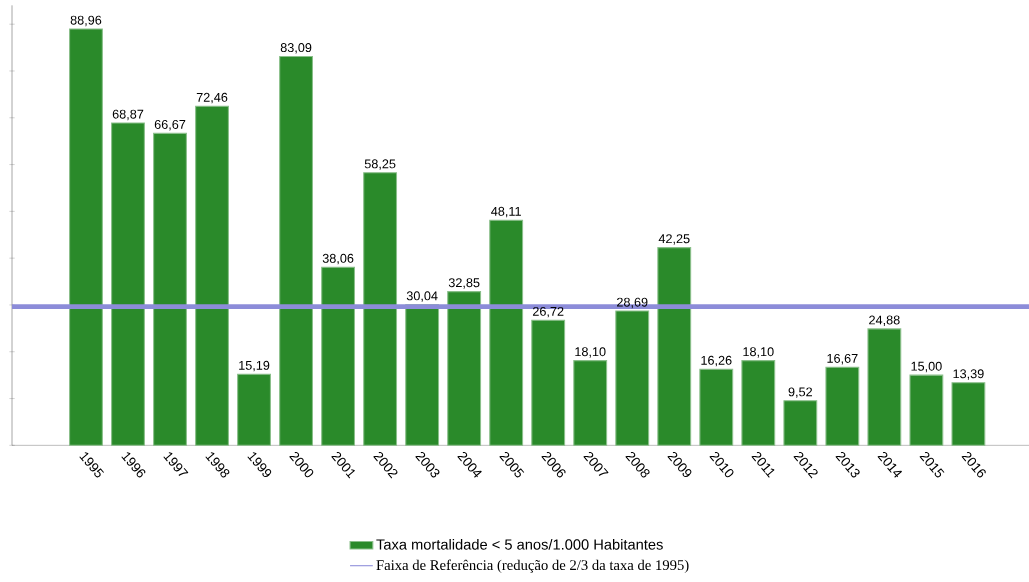 The width and height of the screenshot is (1029, 582). I want to click on data-label: 13,39, so click(968, 374).